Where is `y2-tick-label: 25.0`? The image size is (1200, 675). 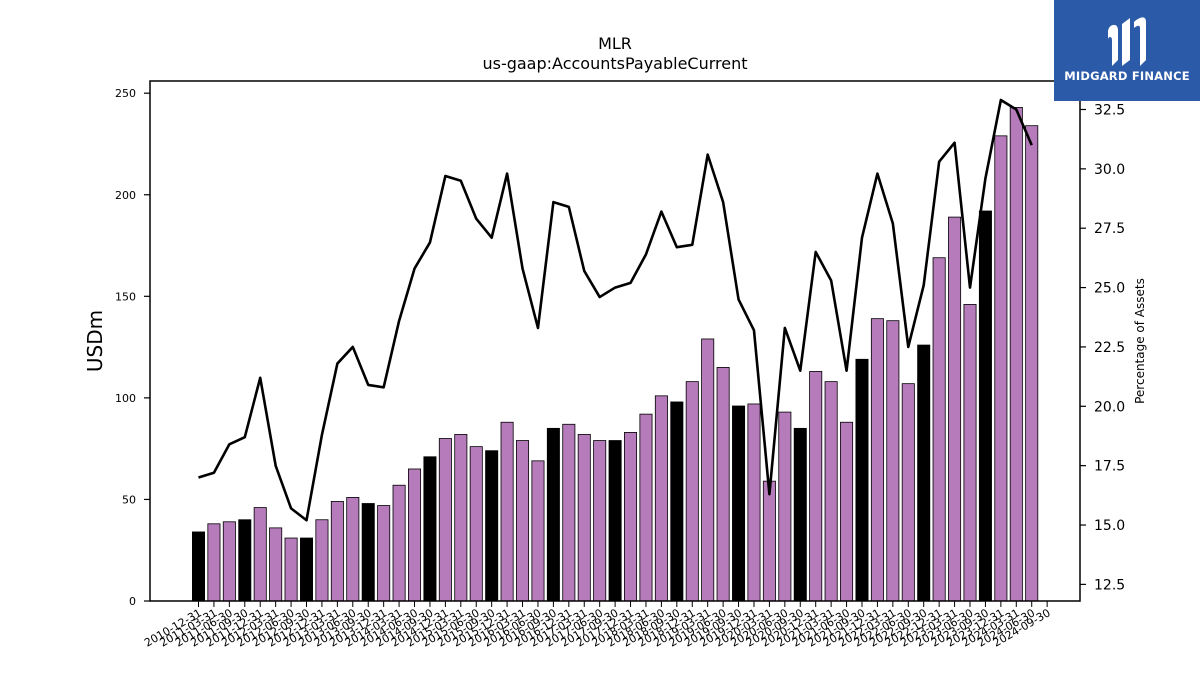
y2-tick-label: 25.0 is located at coordinates (1109, 289).